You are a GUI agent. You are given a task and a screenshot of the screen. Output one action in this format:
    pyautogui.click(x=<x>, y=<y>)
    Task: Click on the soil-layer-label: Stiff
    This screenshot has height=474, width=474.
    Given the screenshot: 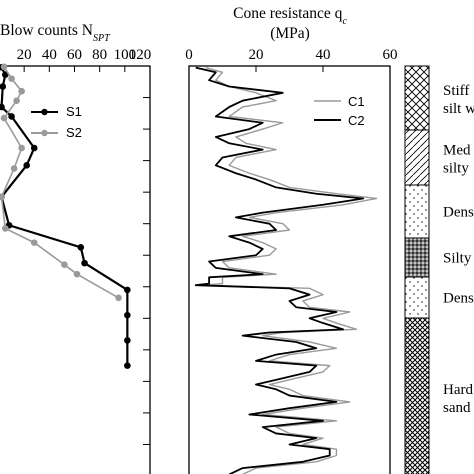 What is the action you would take?
    pyautogui.click(x=456, y=91)
    